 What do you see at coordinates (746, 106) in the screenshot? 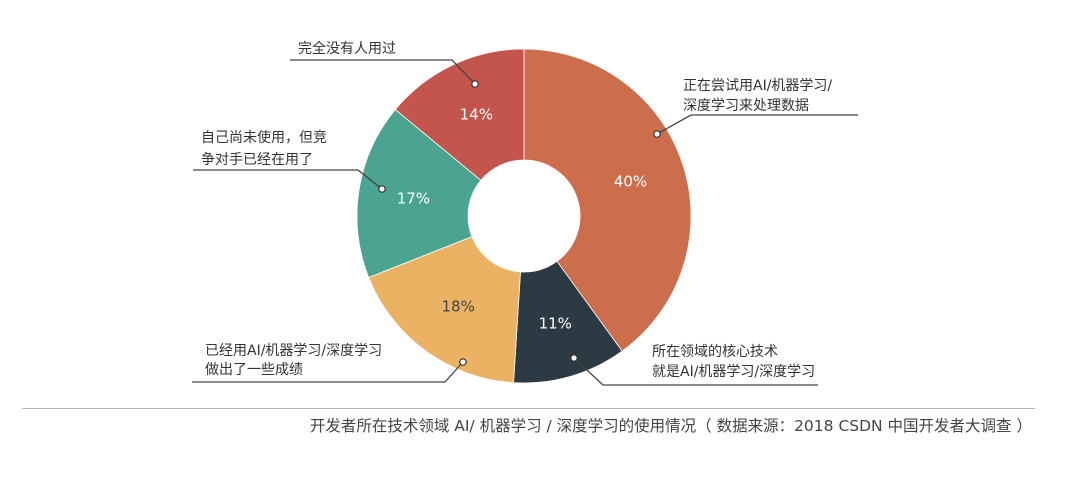
I see `slice-label-1-line-2: 深度学习来处理数据` at bounding box center [746, 106].